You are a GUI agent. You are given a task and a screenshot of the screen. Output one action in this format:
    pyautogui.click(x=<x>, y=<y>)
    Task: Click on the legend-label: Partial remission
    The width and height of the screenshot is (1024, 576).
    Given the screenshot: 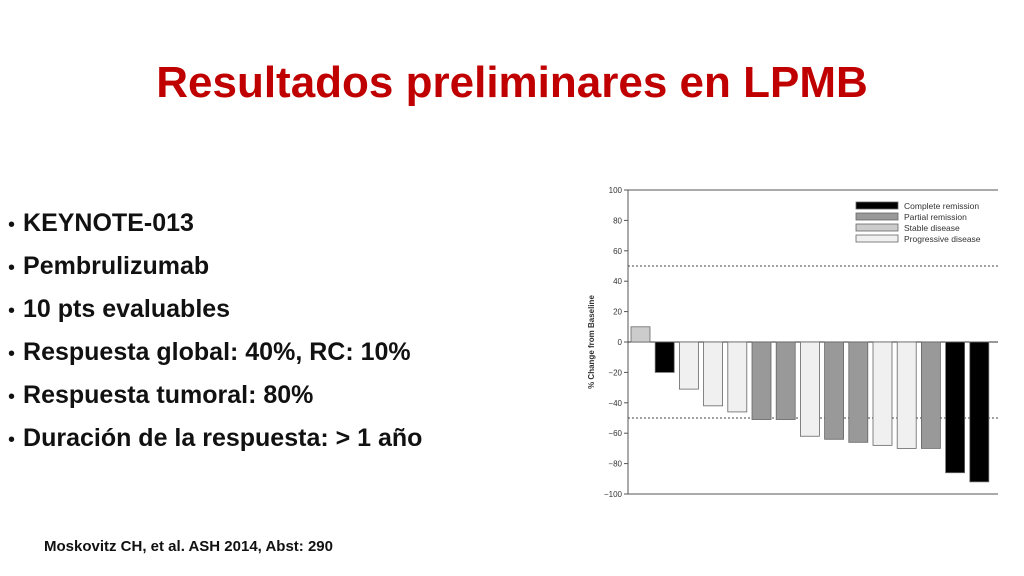 What is the action you would take?
    pyautogui.click(x=935, y=217)
    